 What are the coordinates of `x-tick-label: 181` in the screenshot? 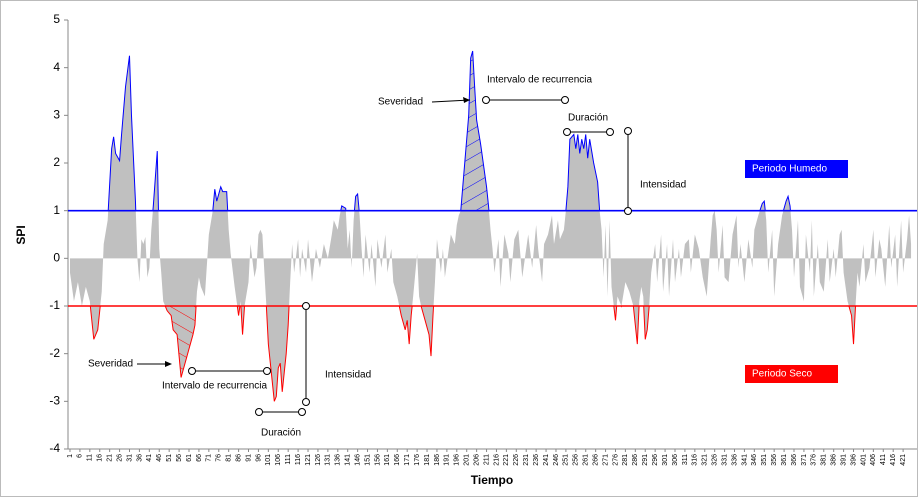 It's located at (427, 460).